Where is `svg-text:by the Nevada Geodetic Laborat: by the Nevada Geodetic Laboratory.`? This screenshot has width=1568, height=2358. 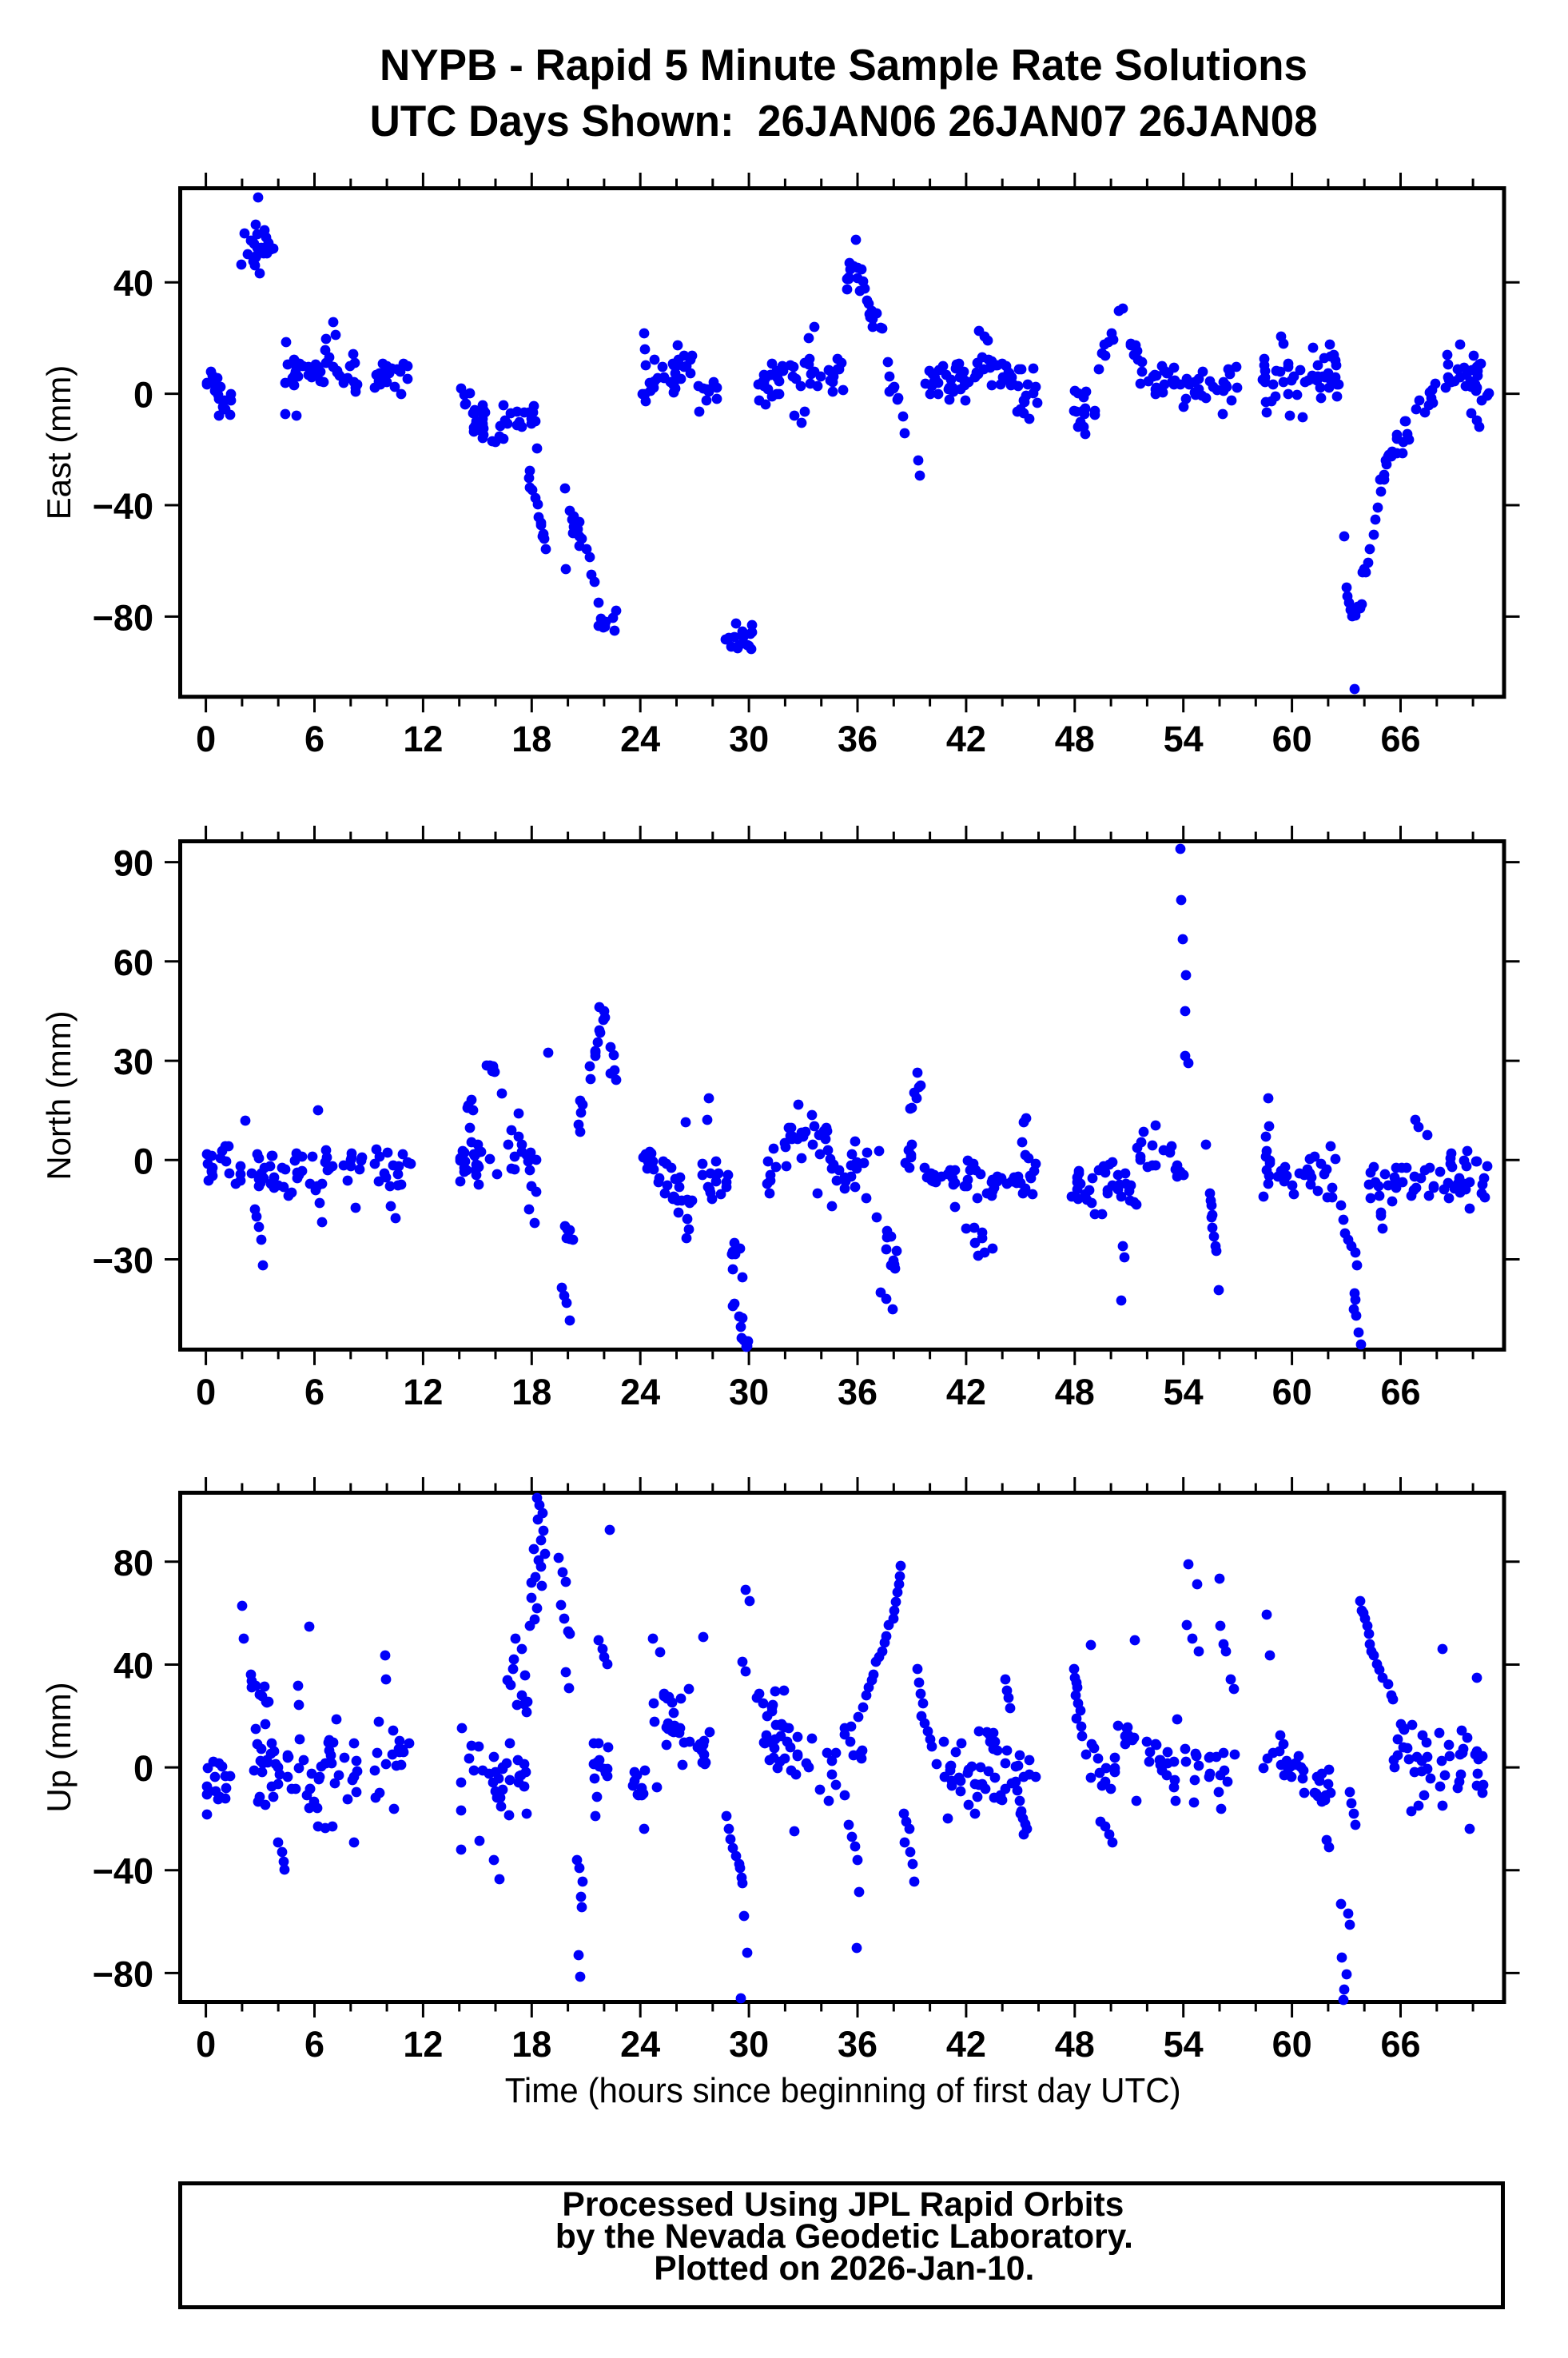
svg-text:by the Nevada Geodetic Laborat: by the Nevada Geodetic Laboratory. is located at coordinates (844, 2236).